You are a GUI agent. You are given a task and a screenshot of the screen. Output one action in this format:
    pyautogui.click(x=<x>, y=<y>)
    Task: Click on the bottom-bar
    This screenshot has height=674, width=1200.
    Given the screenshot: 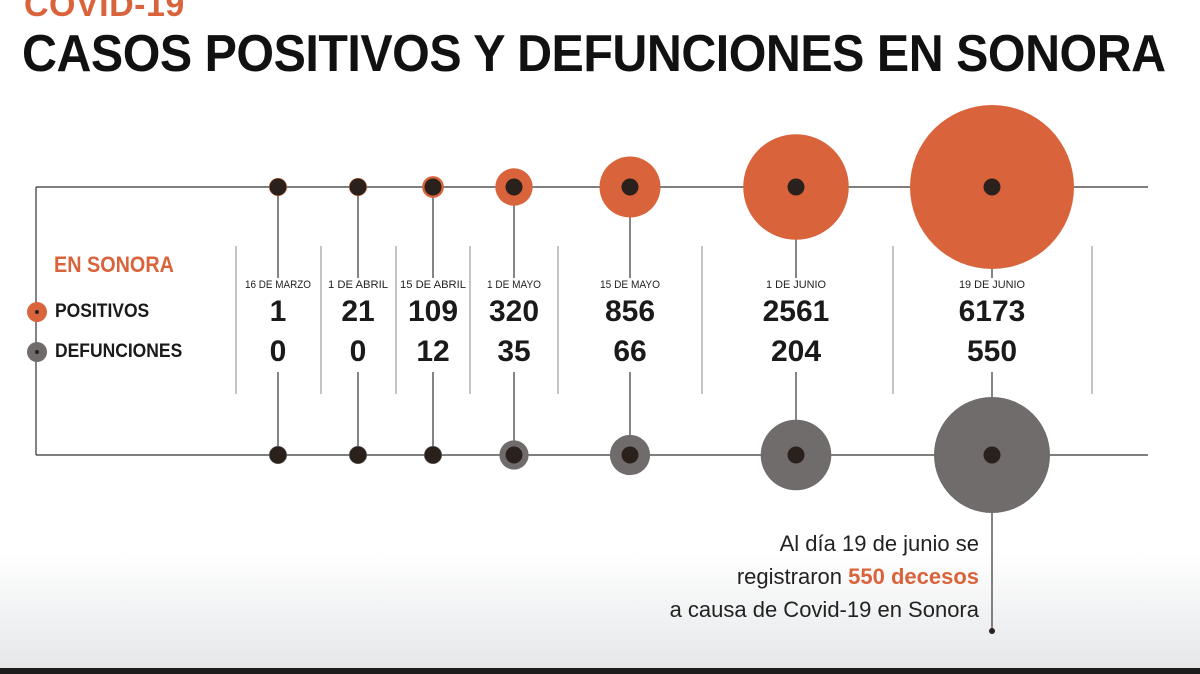 What is the action you would take?
    pyautogui.click(x=600, y=671)
    